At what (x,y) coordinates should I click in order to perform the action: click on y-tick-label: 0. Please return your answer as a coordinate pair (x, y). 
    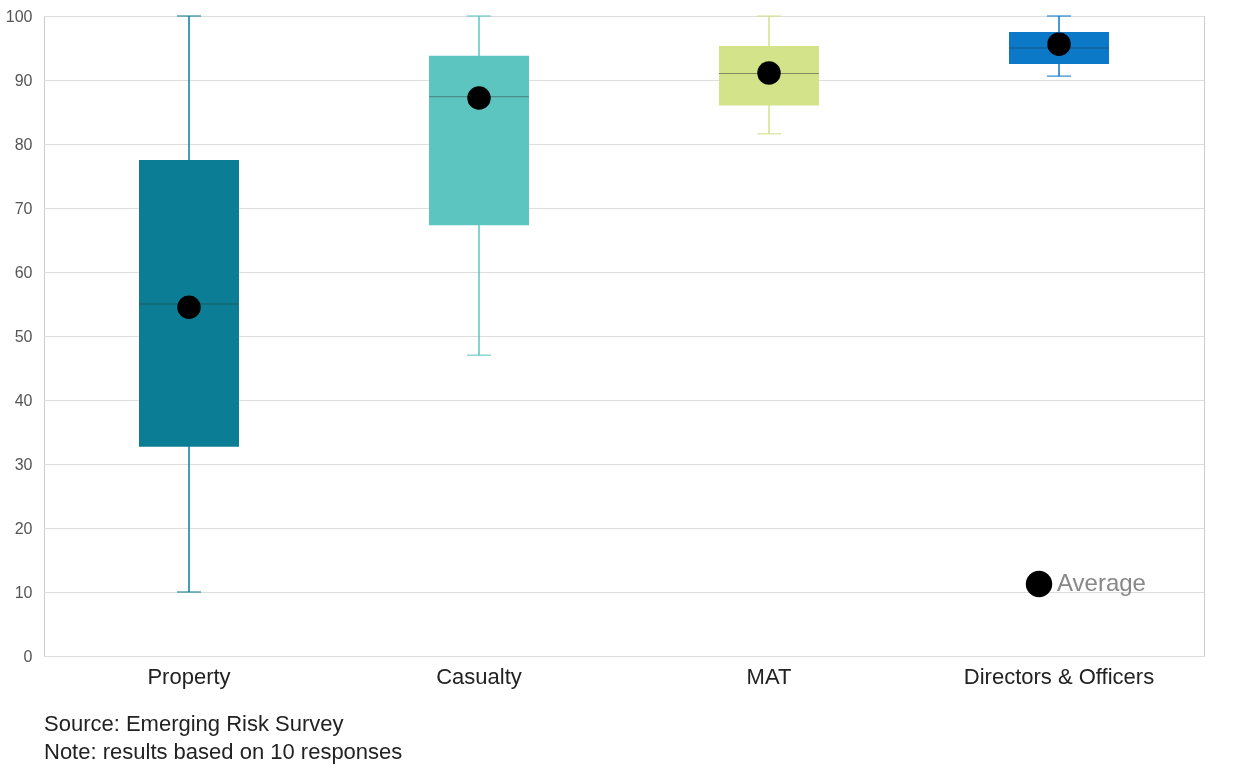
    Looking at the image, I should click on (28, 656).